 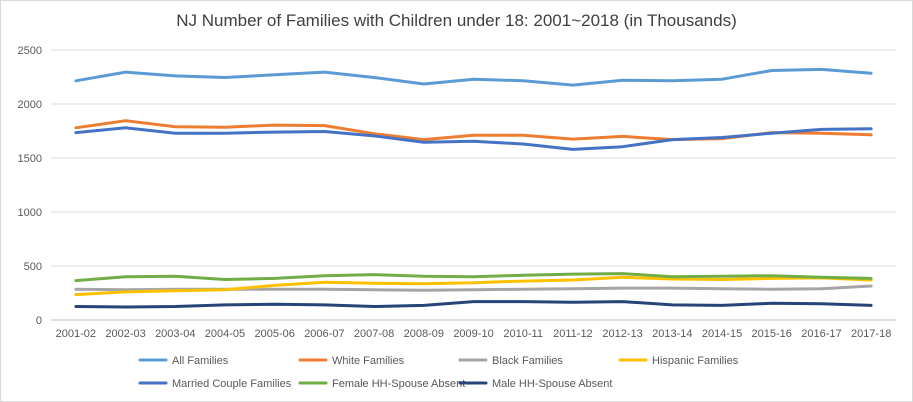 What do you see at coordinates (573, 334) in the screenshot?
I see `x-tick-label: 2011-12` at bounding box center [573, 334].